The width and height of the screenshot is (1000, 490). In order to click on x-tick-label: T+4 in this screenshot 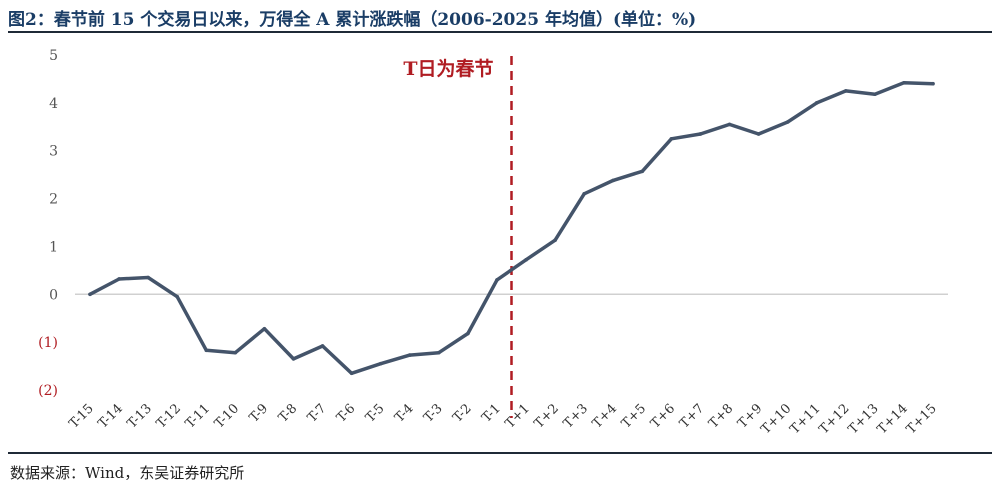, I will do `click(605, 416)`.